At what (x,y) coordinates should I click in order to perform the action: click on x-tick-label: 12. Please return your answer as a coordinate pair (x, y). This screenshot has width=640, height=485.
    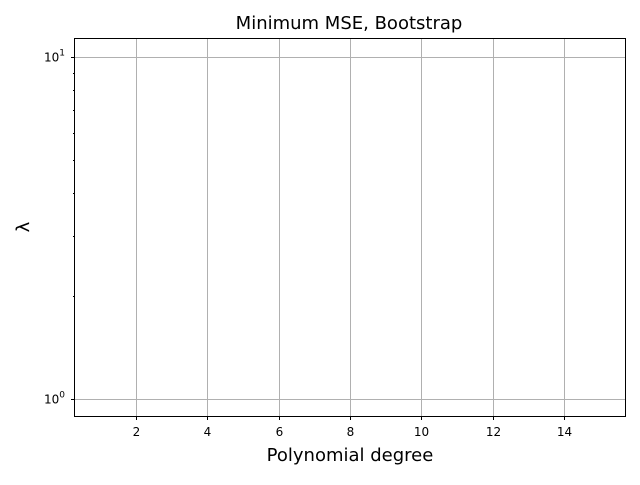
    Looking at the image, I should click on (493, 432).